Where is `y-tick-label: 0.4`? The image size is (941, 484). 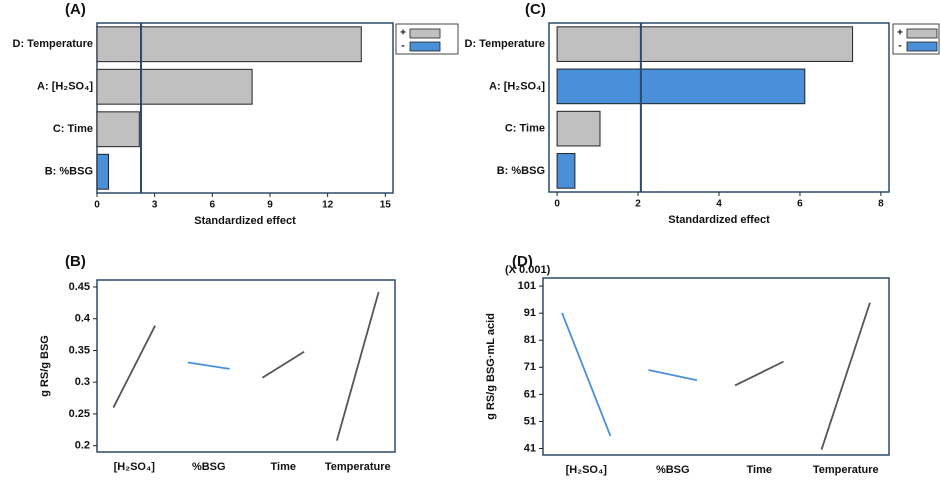 y-tick-label: 0.4 is located at coordinates (83, 319).